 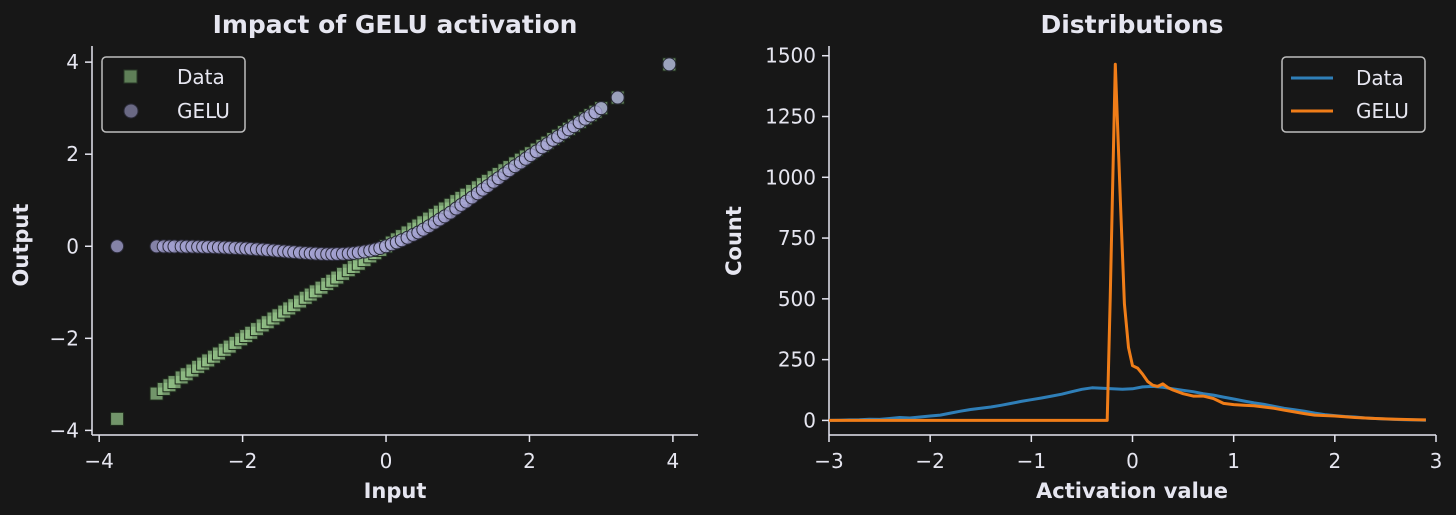 What do you see at coordinates (734, 241) in the screenshot?
I see `distribution-y-axis-label: Count` at bounding box center [734, 241].